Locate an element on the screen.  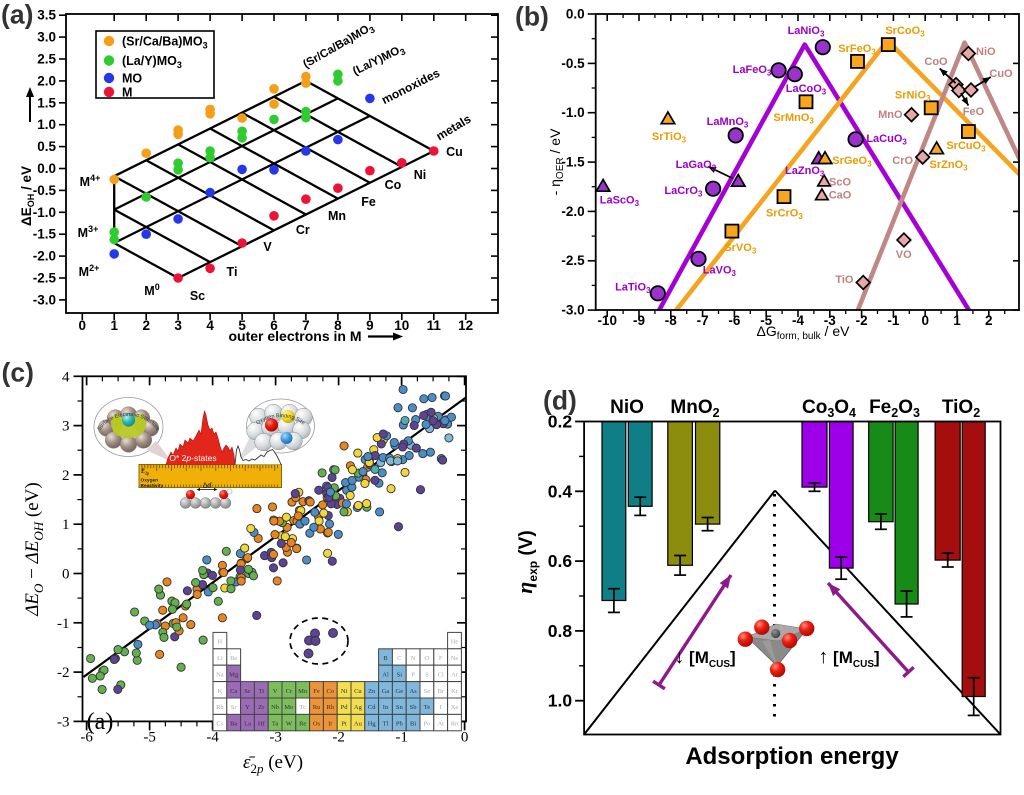
svg-text: TiO2 is located at coordinates (961, 408).